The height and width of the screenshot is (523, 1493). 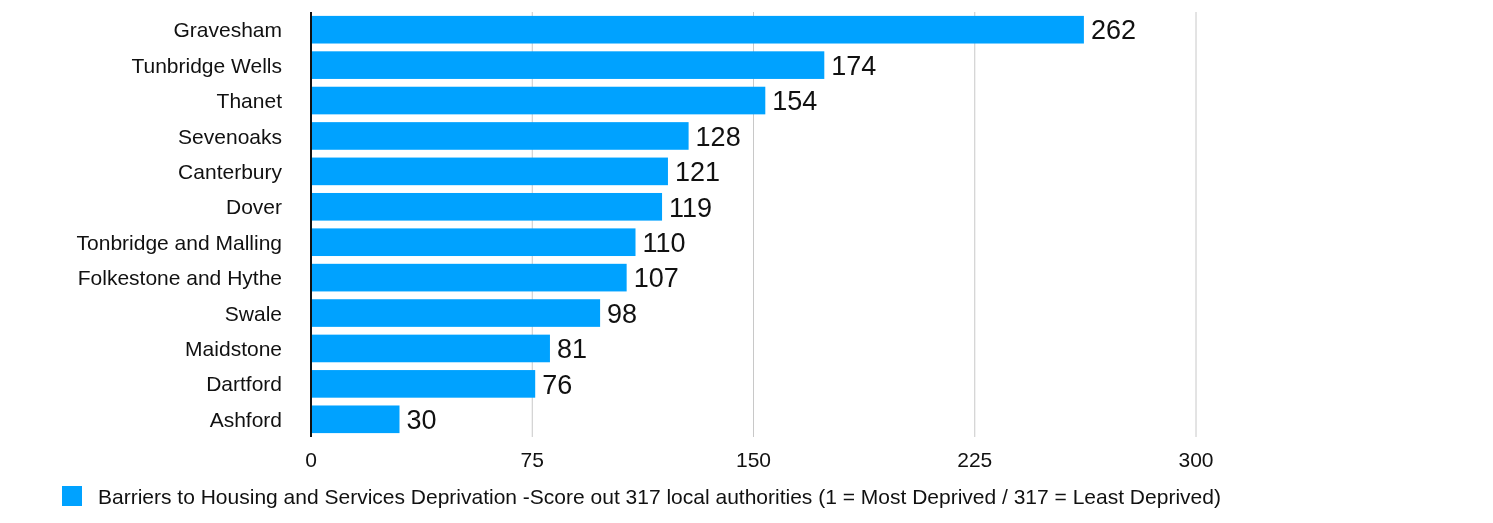 I want to click on data-label: 107, so click(x=656, y=278).